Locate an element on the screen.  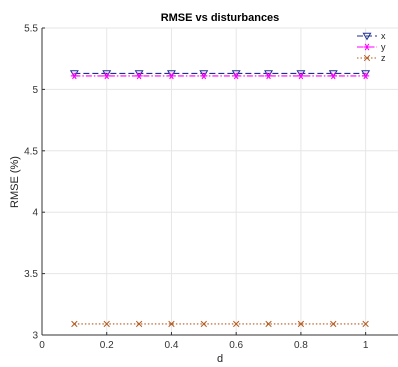
y-tick-label: 5 is located at coordinates (35, 90).